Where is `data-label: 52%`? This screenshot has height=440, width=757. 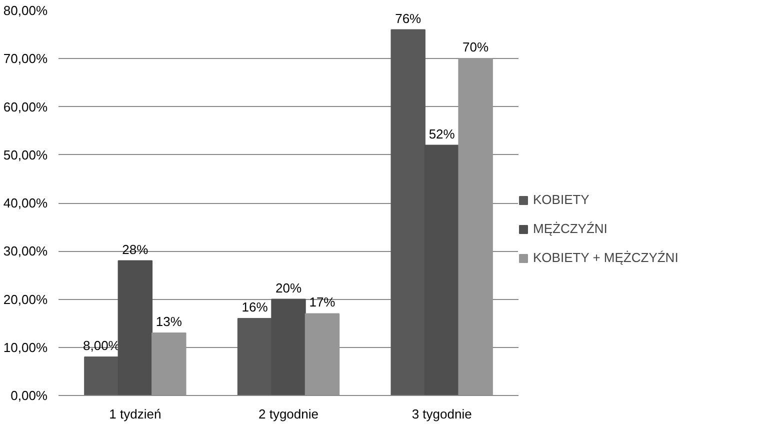
data-label: 52% is located at coordinates (442, 134).